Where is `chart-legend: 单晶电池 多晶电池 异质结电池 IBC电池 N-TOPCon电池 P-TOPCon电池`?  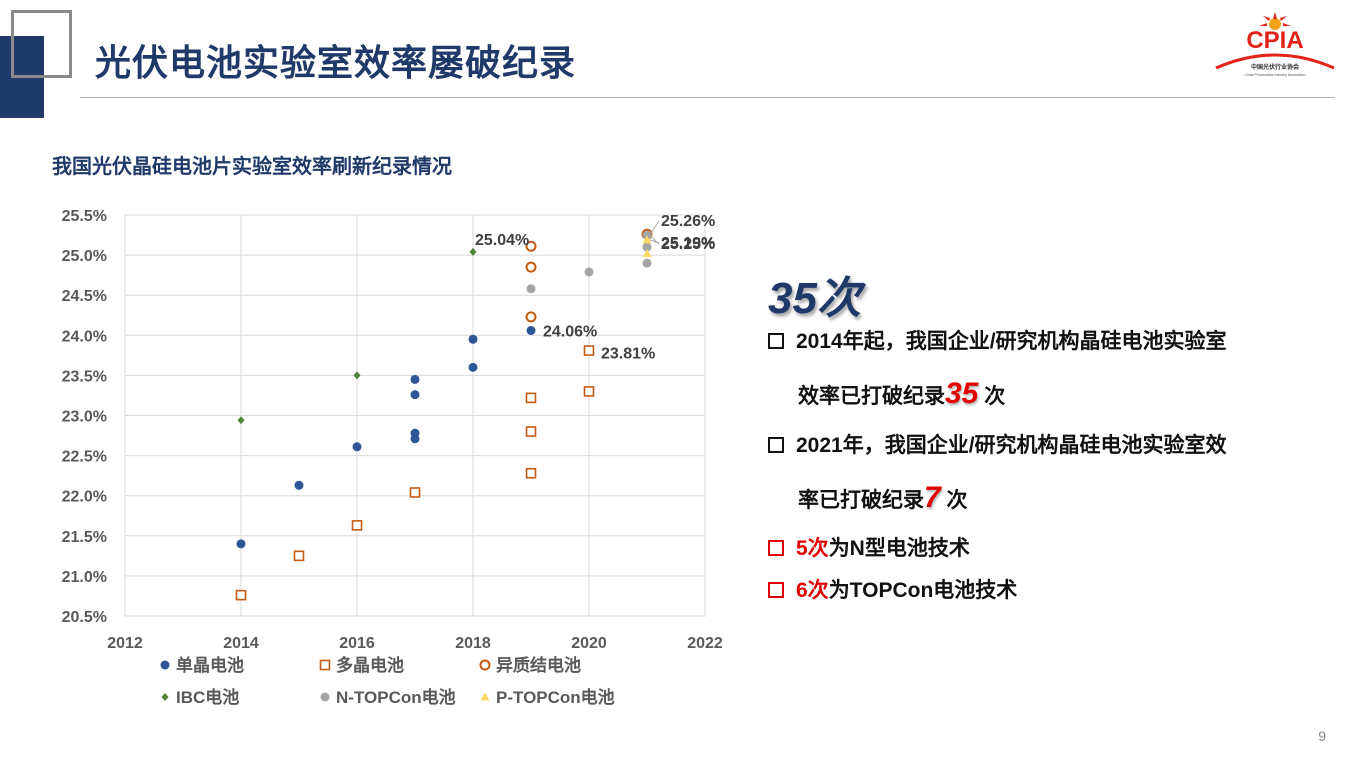
chart-legend: 单晶电池 多晶电池 异质结电池 IBC电池 N-TOPCon电池 P-TOPCon电池 is located at coordinates (387, 681).